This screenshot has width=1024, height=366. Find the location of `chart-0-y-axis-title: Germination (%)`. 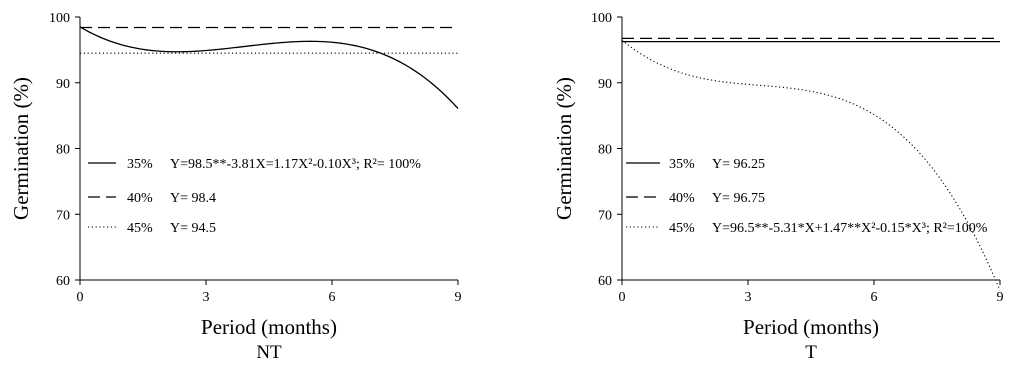

chart-0-y-axis-title: Germination (%) is located at coordinates (21, 148).